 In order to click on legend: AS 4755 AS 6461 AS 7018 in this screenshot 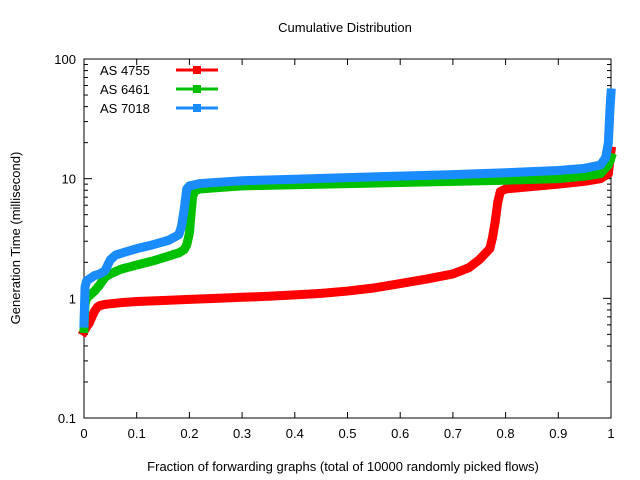, I will do `click(159, 89)`.